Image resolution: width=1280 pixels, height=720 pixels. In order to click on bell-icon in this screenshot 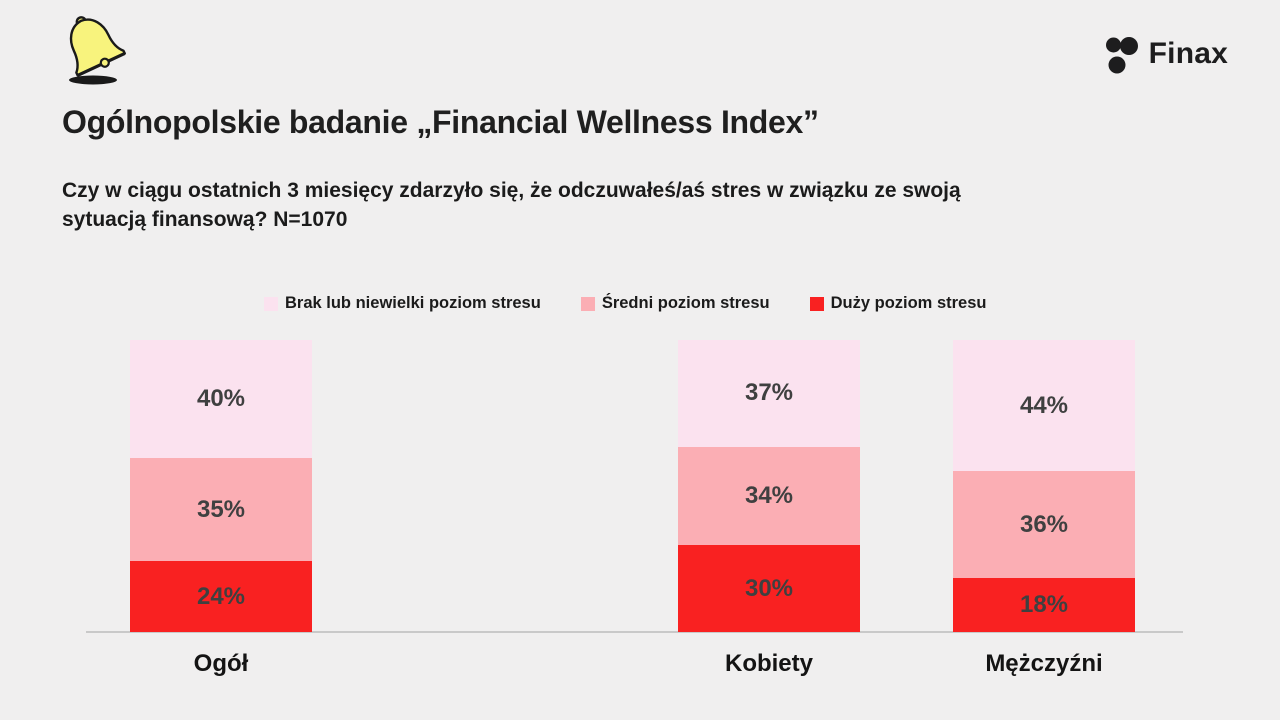, I will do `click(97, 50)`.